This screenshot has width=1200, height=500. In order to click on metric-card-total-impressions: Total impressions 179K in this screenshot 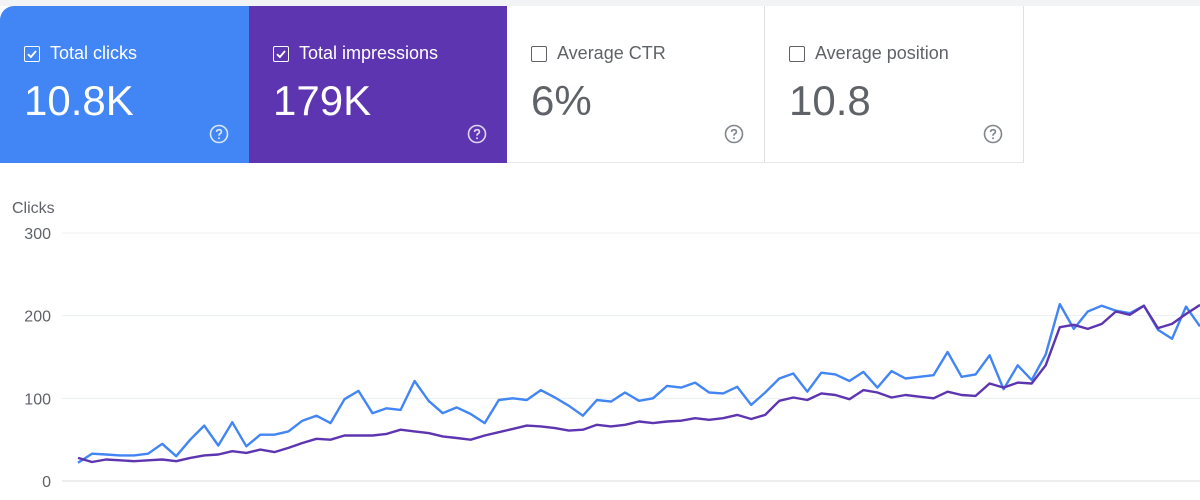, I will do `click(378, 84)`.